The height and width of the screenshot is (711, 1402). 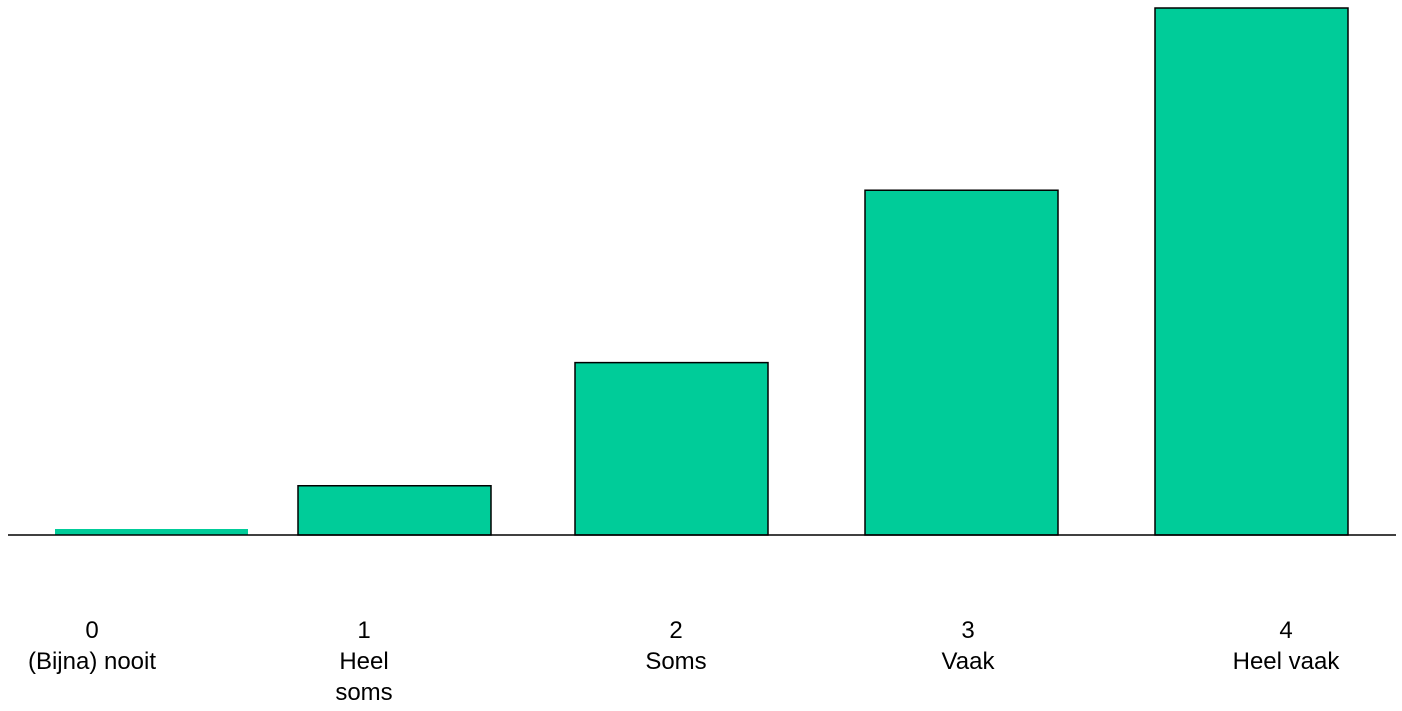 What do you see at coordinates (1286, 661) in the screenshot?
I see `category-text: Heel vaak` at bounding box center [1286, 661].